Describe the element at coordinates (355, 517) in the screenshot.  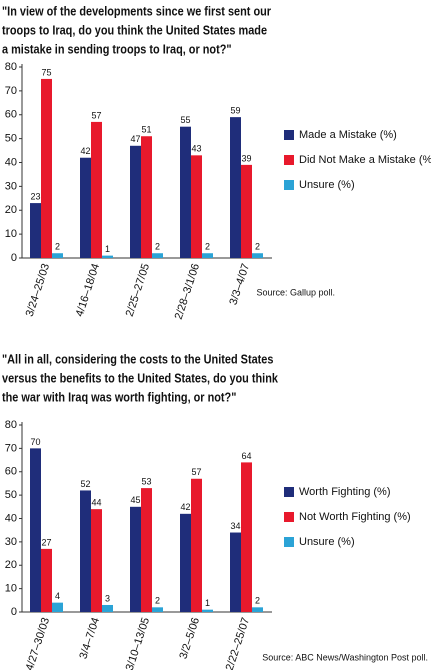
I see `legend-label: Not Worth Fighting (%)` at that location.